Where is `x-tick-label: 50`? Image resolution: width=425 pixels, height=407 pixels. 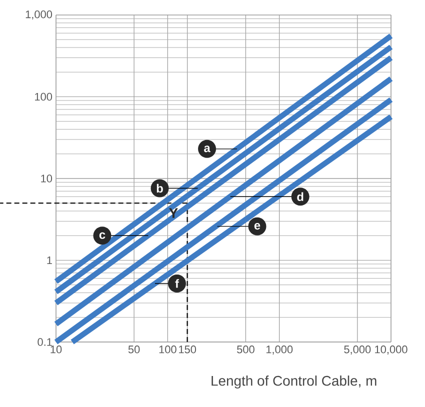 x-tick-label: 50 is located at coordinates (134, 350).